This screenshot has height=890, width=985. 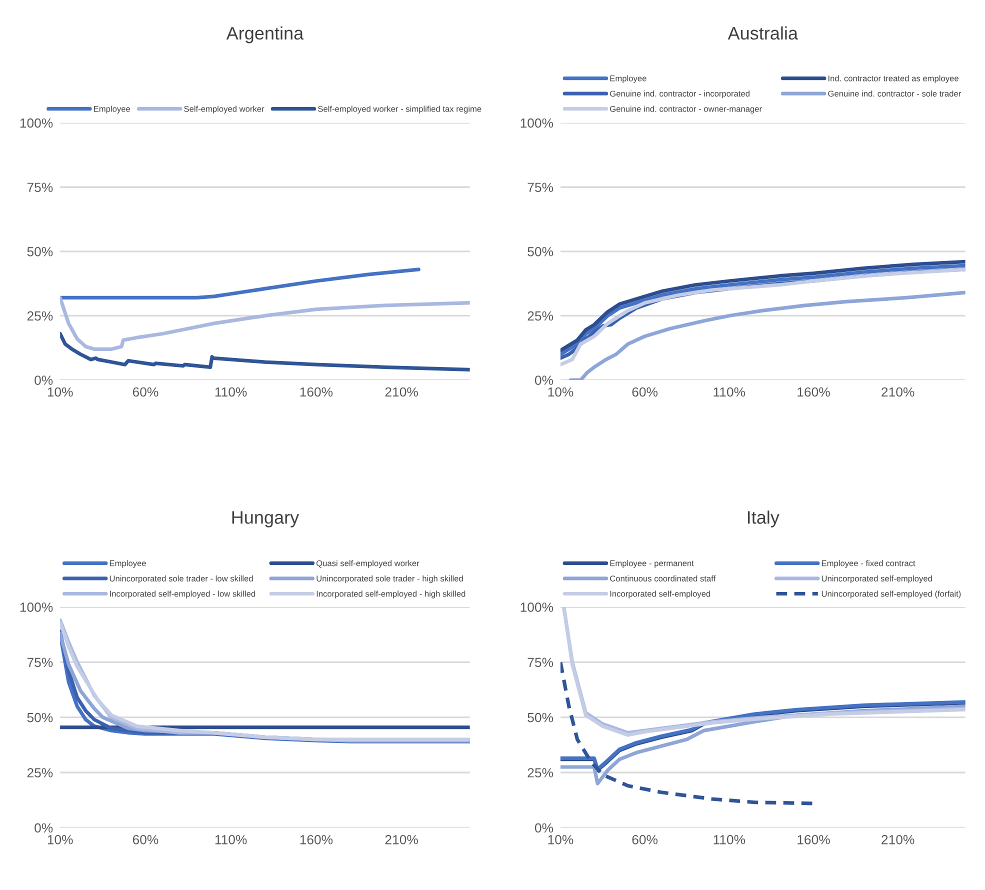 I want to click on legend-label: Employee - fixed contract, so click(x=869, y=564).